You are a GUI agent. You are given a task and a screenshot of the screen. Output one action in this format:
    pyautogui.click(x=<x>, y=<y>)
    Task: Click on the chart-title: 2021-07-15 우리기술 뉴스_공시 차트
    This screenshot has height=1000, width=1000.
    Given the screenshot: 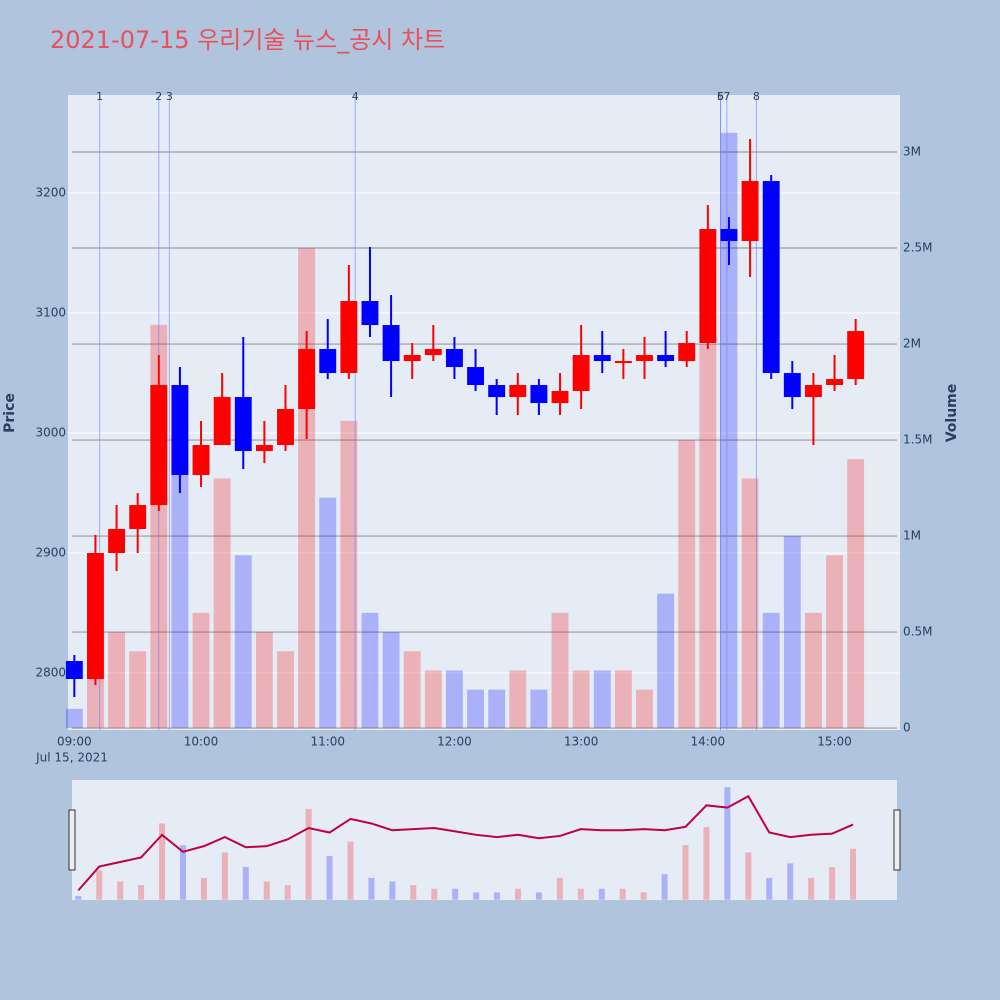 What is the action you would take?
    pyautogui.click(x=247, y=40)
    